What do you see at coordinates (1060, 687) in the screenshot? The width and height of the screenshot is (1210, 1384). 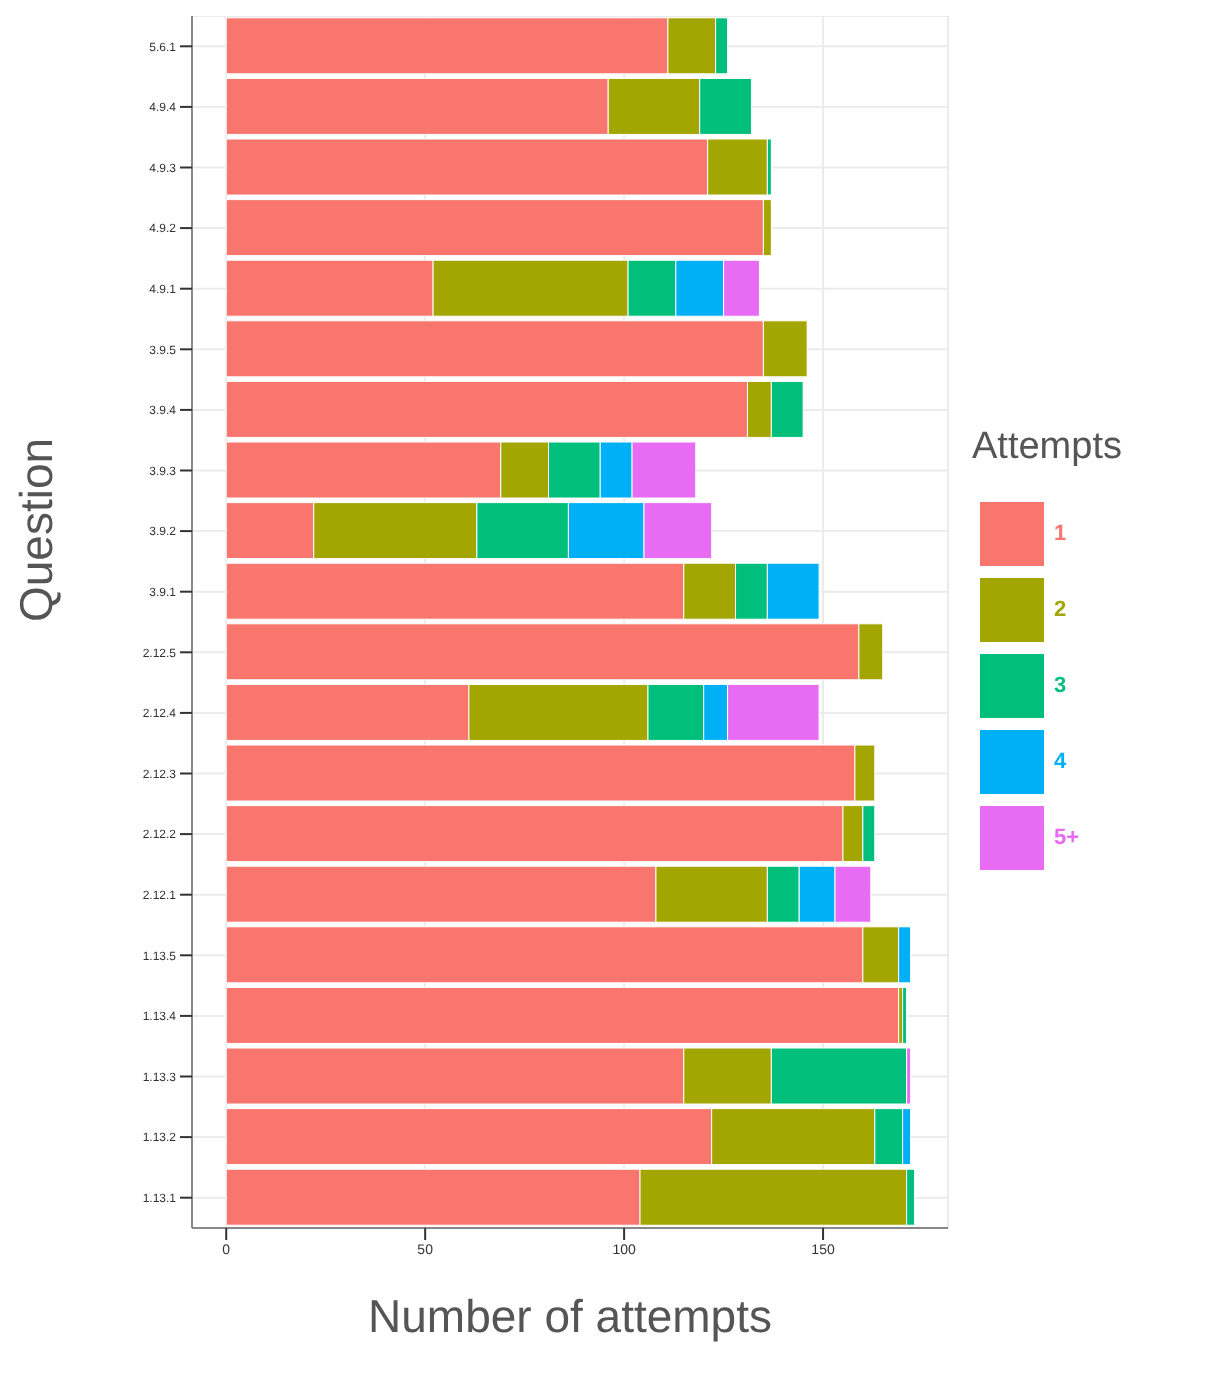 I see `text: 3` at bounding box center [1060, 687].